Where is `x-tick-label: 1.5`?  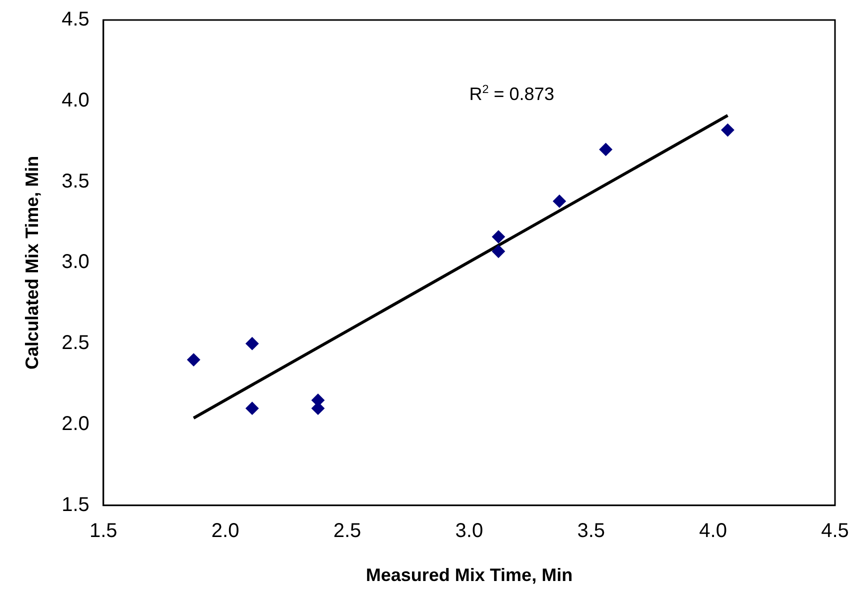 x-tick-label: 1.5 is located at coordinates (103, 531).